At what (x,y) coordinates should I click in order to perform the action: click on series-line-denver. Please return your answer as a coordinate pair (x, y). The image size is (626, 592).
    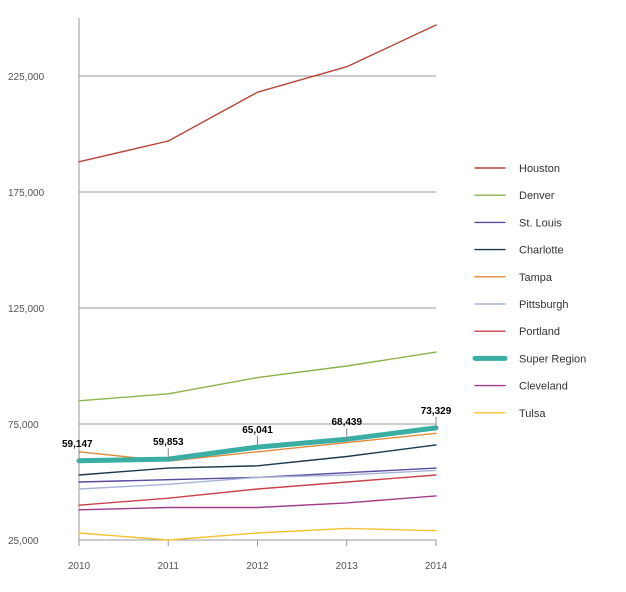
    Looking at the image, I should click on (257, 376).